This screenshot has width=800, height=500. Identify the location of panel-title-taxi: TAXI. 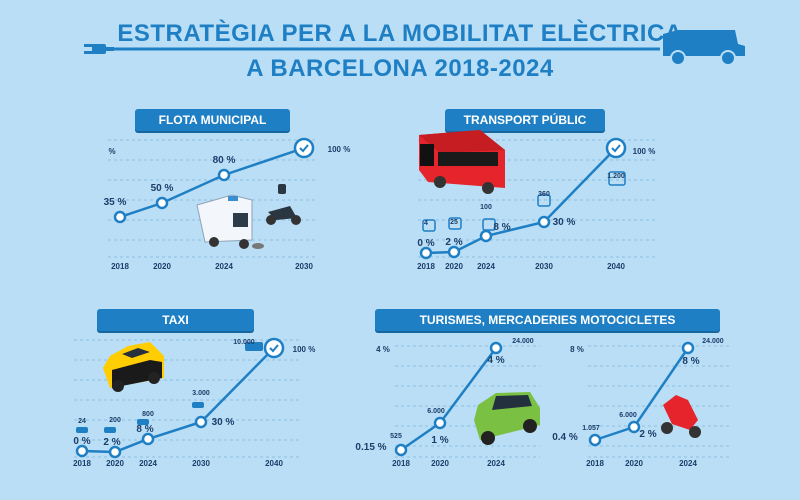
(175, 320).